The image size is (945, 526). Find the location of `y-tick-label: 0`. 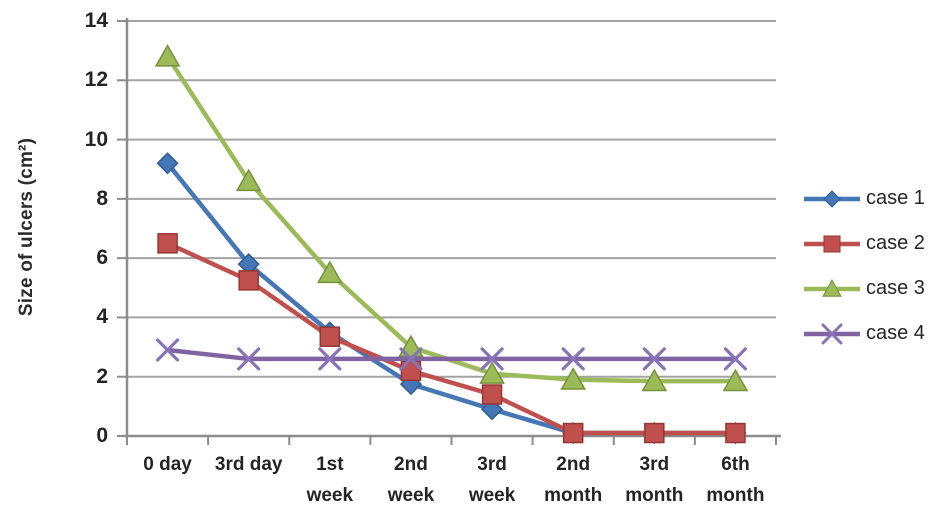

y-tick-label: 0 is located at coordinates (102, 435).